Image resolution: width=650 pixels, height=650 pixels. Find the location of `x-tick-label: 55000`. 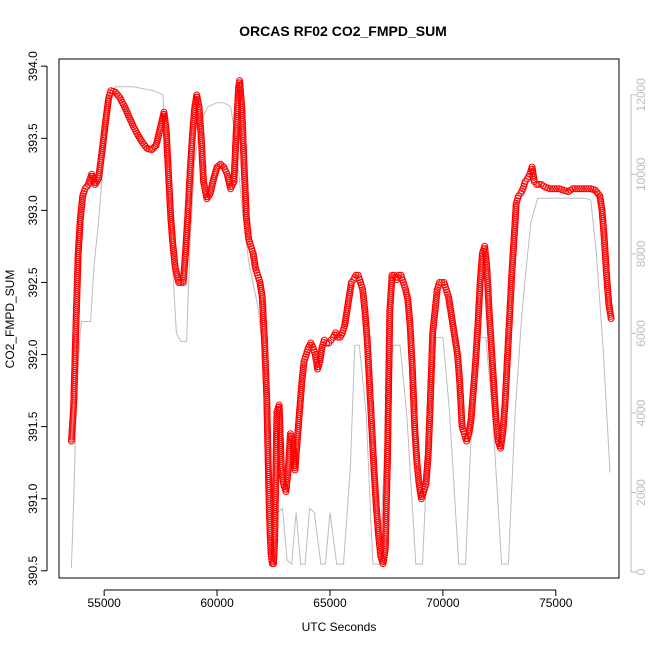

x-tick-label: 55000 is located at coordinates (104, 603).